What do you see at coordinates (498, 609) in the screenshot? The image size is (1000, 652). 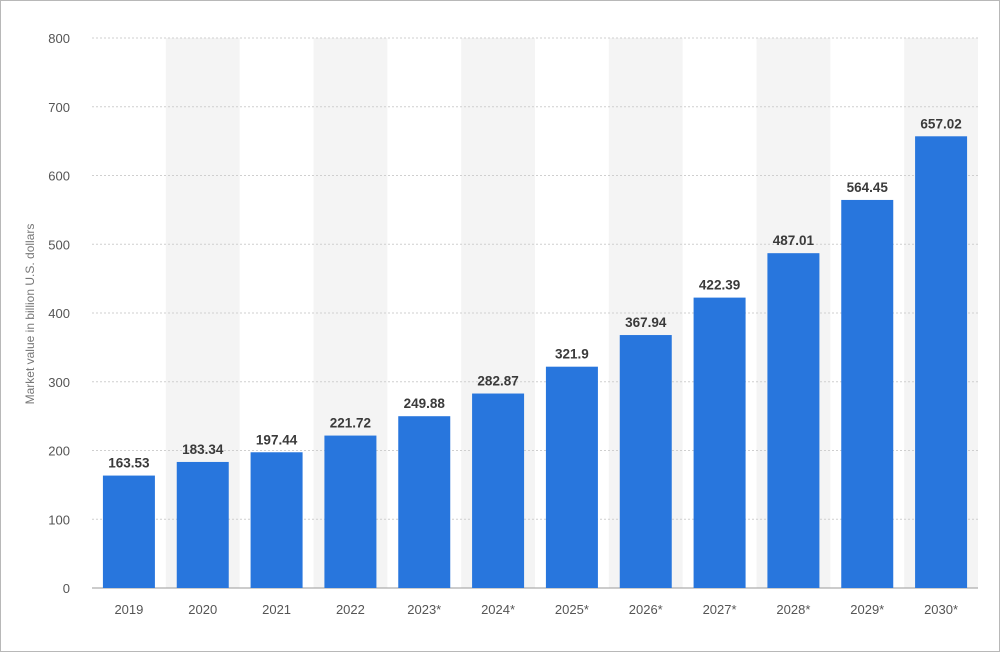 I see `x-tick-label: 2024*` at bounding box center [498, 609].